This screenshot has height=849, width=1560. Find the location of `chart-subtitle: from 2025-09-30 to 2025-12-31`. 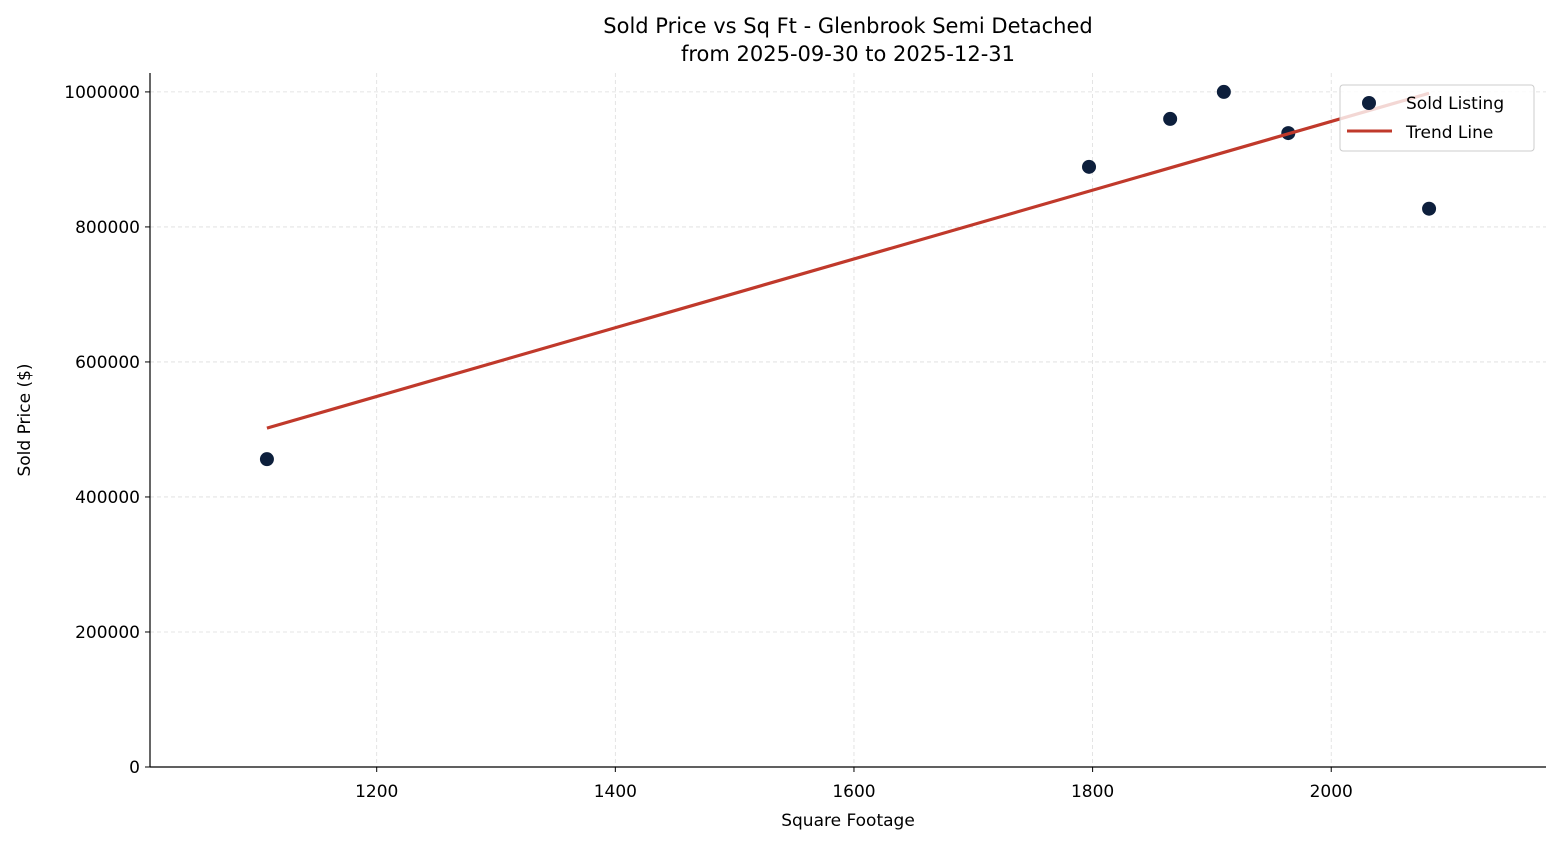

chart-subtitle: from 2025-09-30 to 2025-12-31 is located at coordinates (848, 54).